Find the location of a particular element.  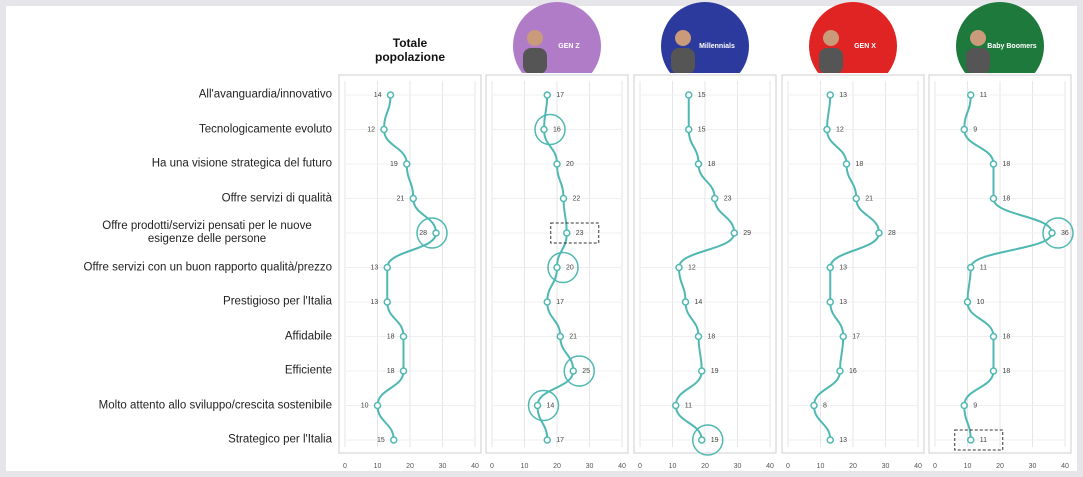

category-label: Affidabile is located at coordinates (308, 336).